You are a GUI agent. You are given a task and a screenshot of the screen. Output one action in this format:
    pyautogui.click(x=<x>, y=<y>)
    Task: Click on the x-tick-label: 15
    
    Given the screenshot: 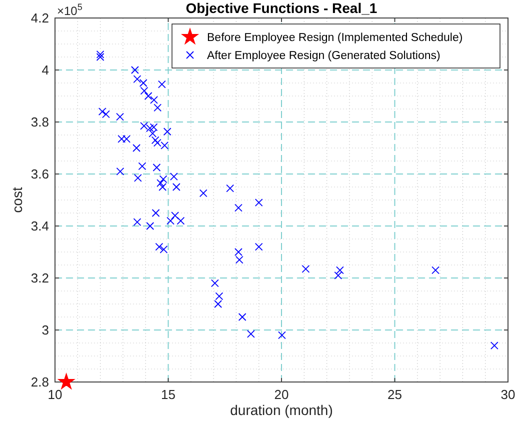 What is the action you would take?
    pyautogui.click(x=168, y=394)
    